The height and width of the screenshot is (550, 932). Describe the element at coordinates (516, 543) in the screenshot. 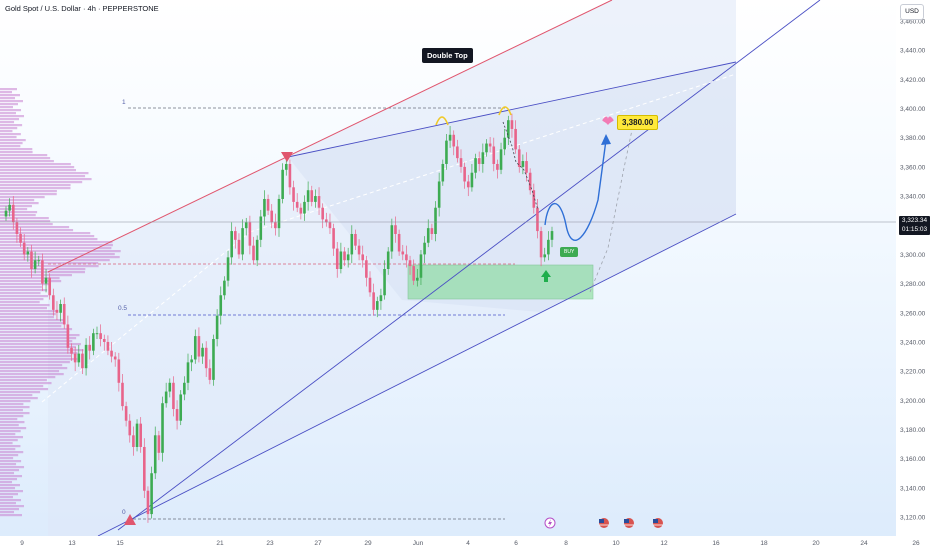

I see `time-tick-label: 6` at that location.